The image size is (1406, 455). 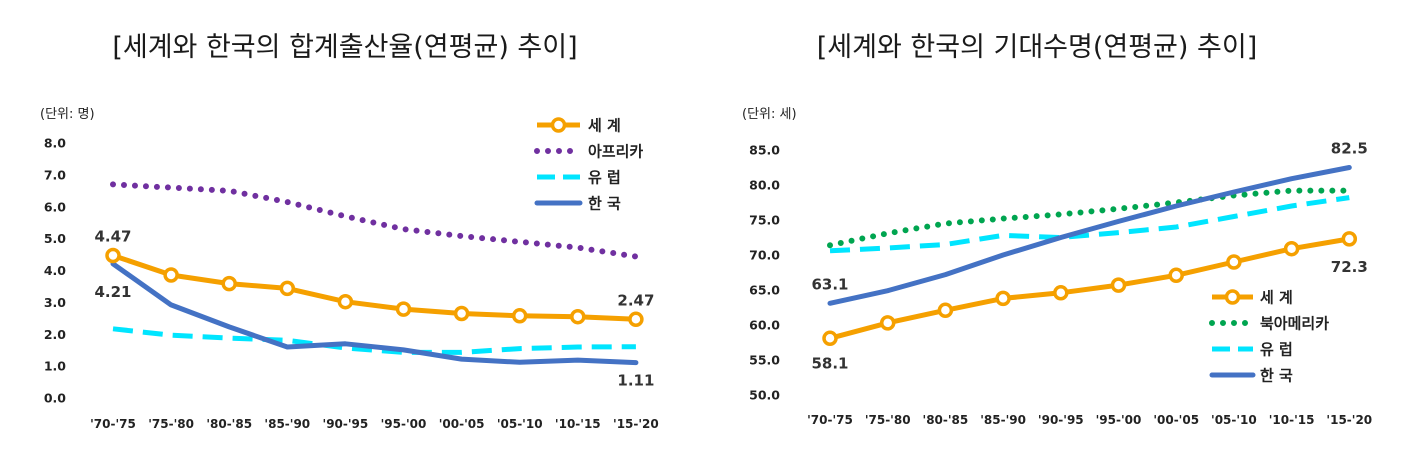 What do you see at coordinates (764, 325) in the screenshot?
I see `y-tick-label: 60.0` at bounding box center [764, 325].